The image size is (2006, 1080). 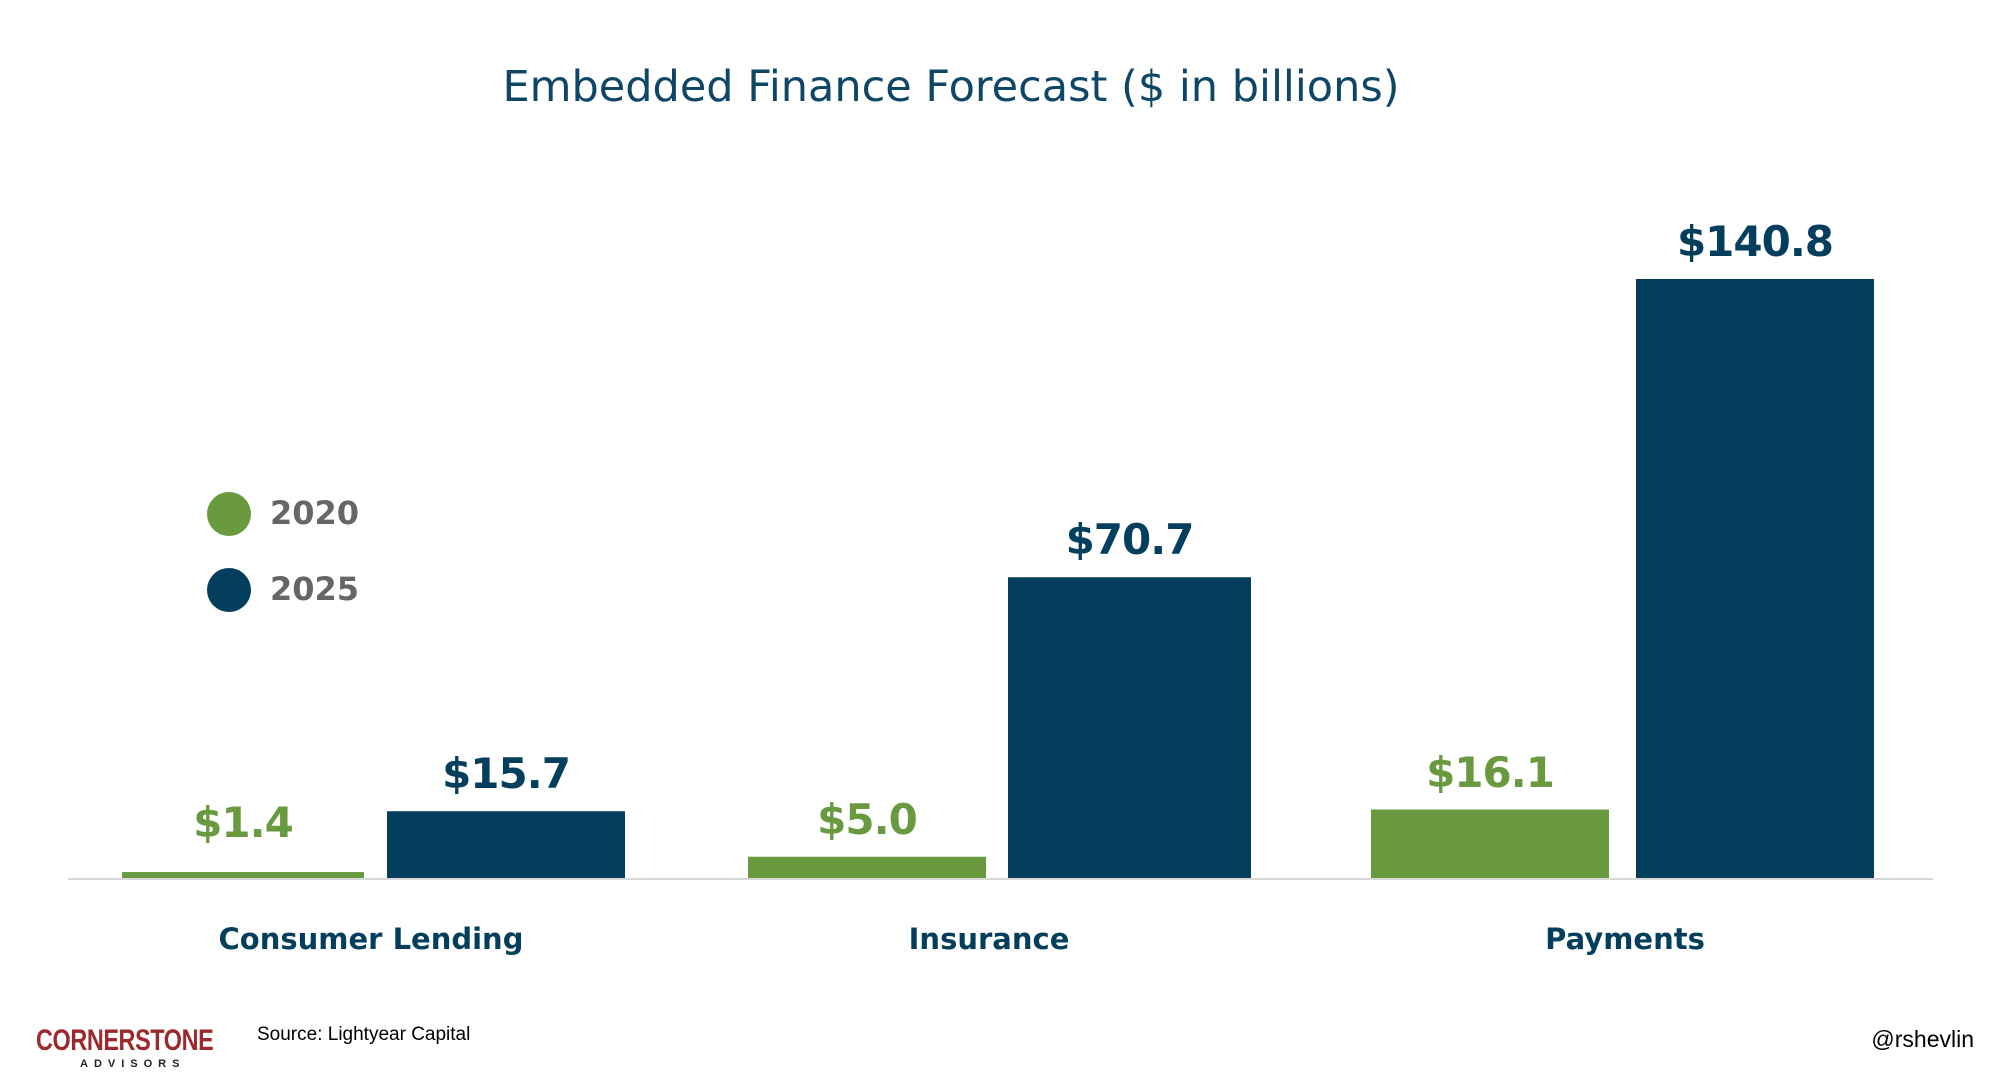 I want to click on logo-wordmark: CORNERSTONE, so click(x=125, y=1040).